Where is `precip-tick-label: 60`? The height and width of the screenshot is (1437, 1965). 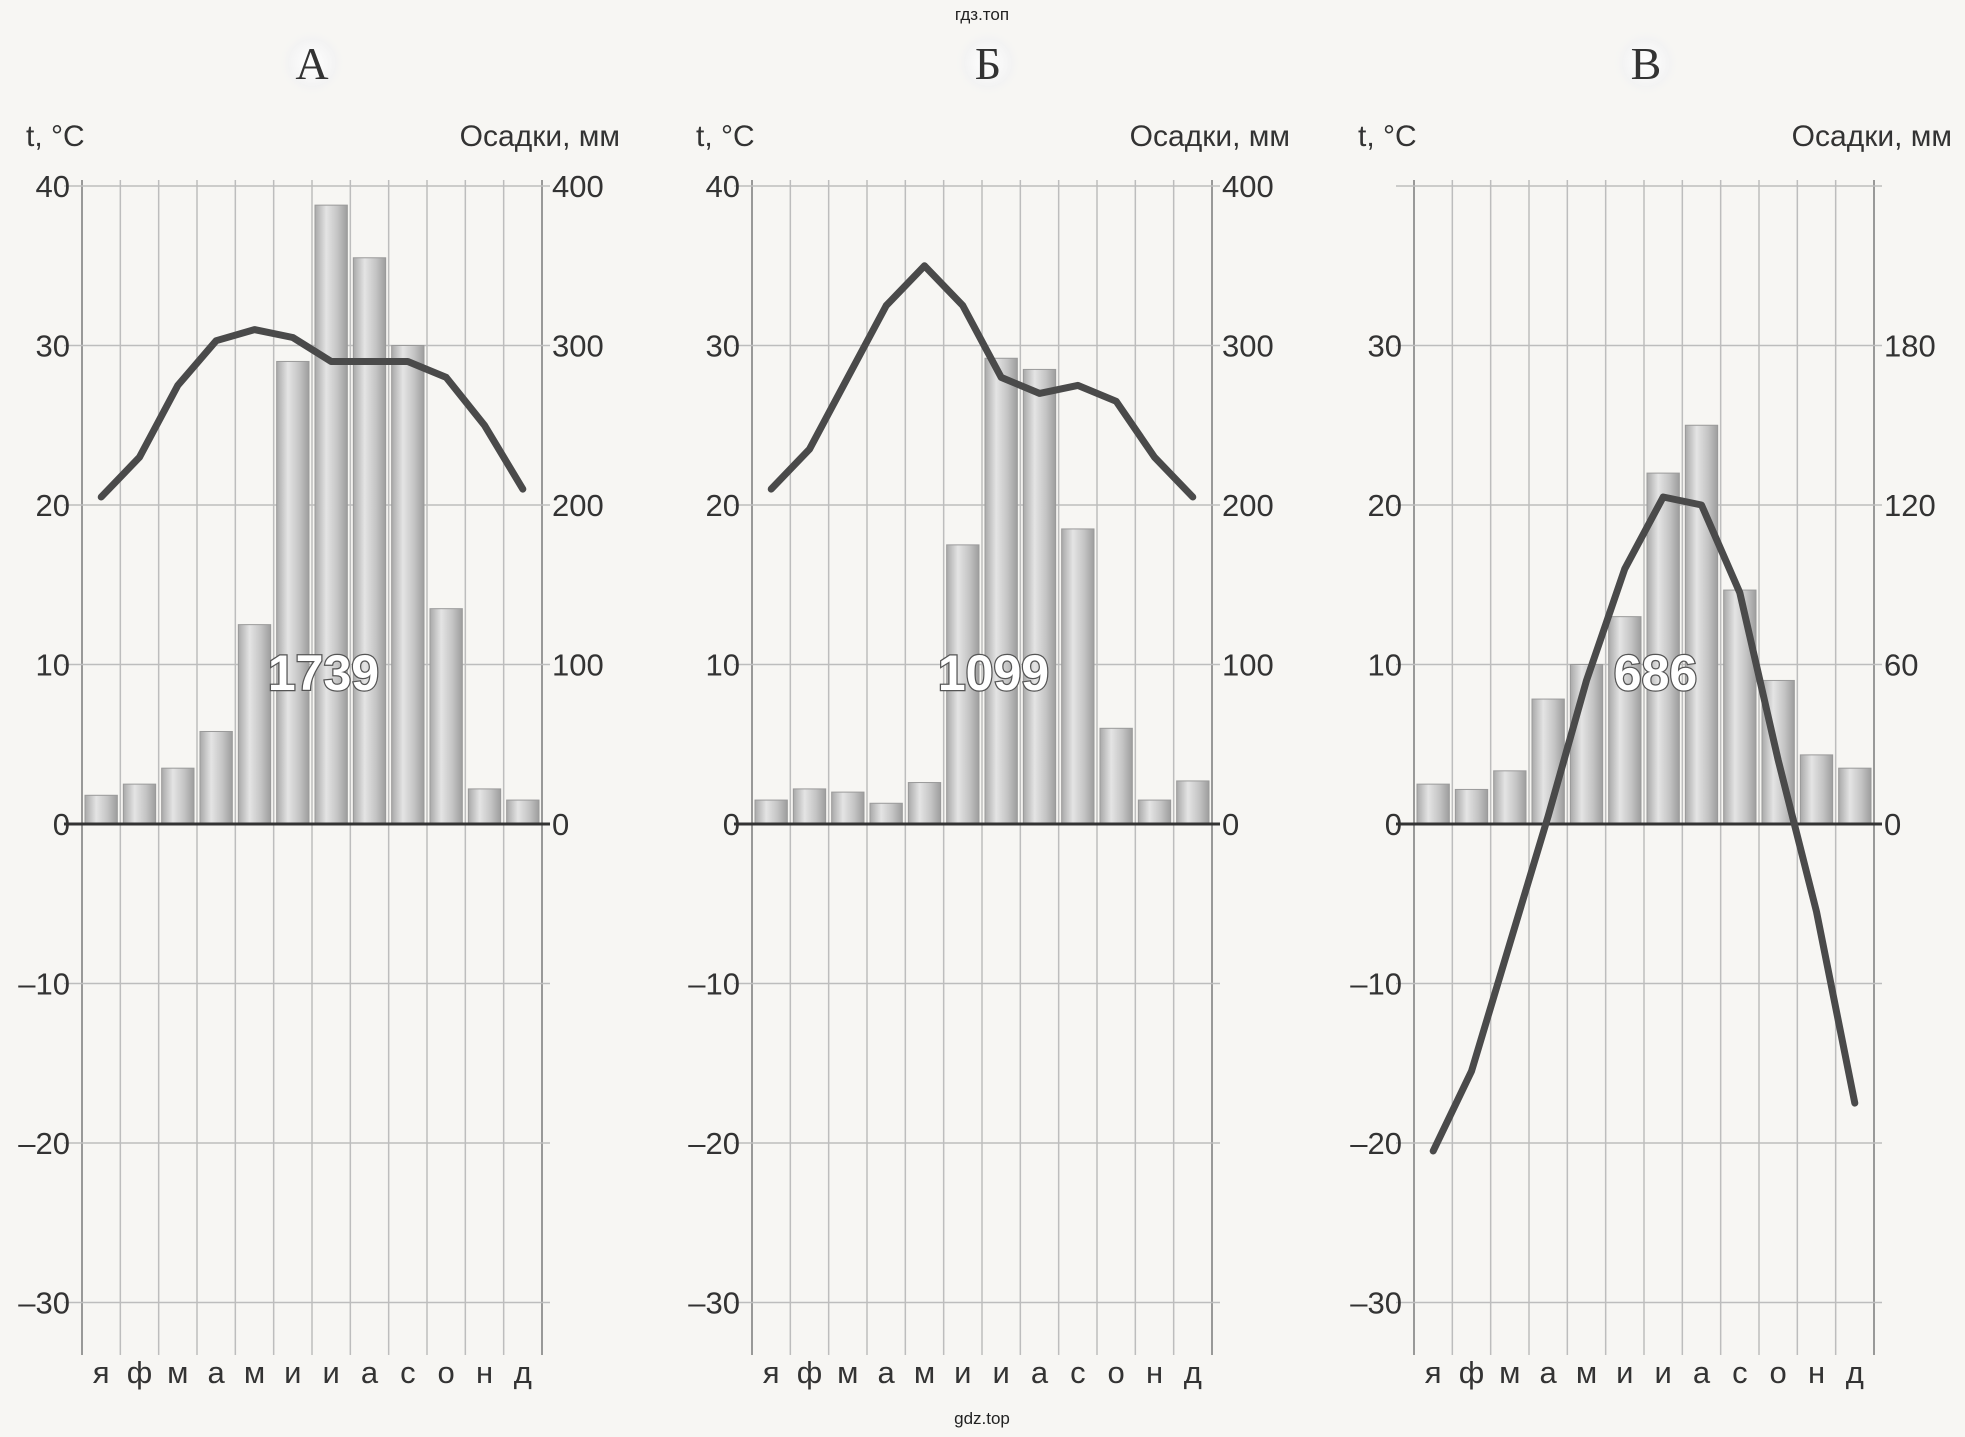 precip-tick-label: 60 is located at coordinates (1901, 665).